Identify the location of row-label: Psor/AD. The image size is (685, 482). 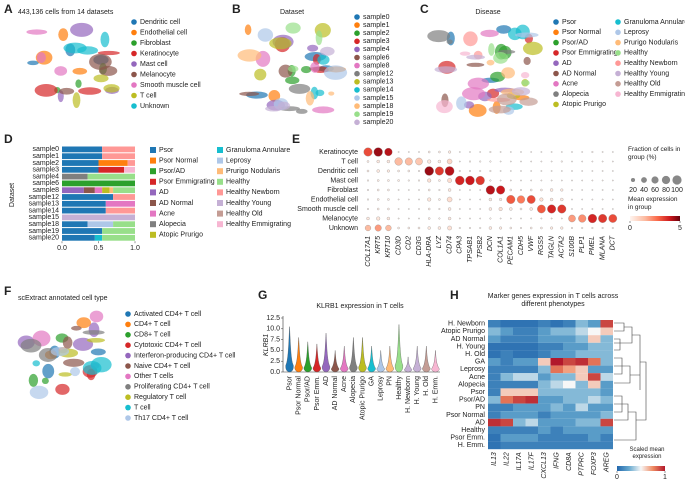
(472, 400).